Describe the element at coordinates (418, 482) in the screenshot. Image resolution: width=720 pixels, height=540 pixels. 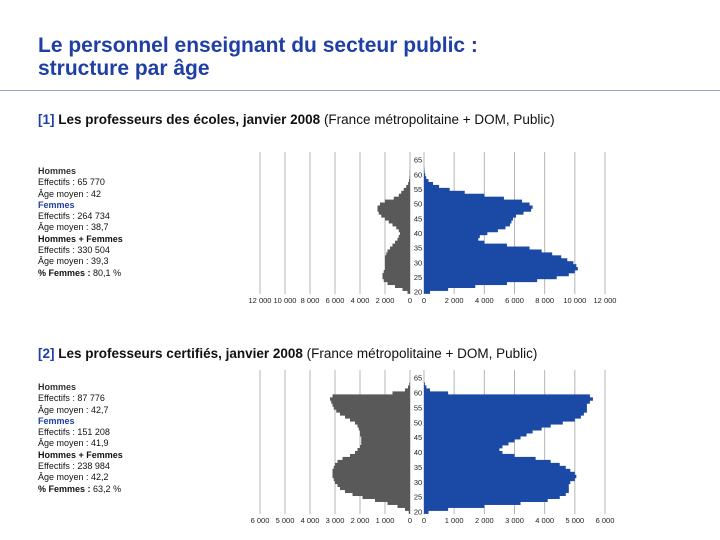
I see `age-tick-label: 30` at that location.